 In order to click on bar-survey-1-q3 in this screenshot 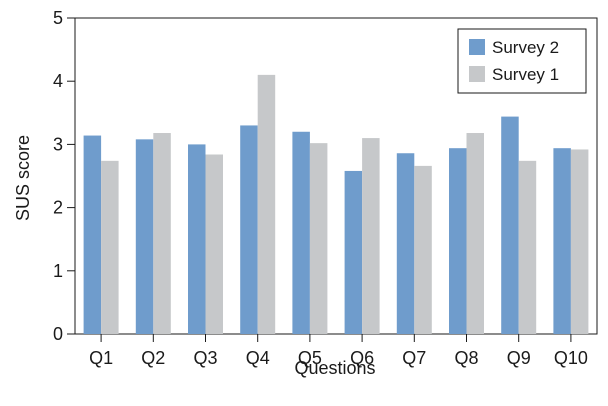, I will do `click(214, 244)`.